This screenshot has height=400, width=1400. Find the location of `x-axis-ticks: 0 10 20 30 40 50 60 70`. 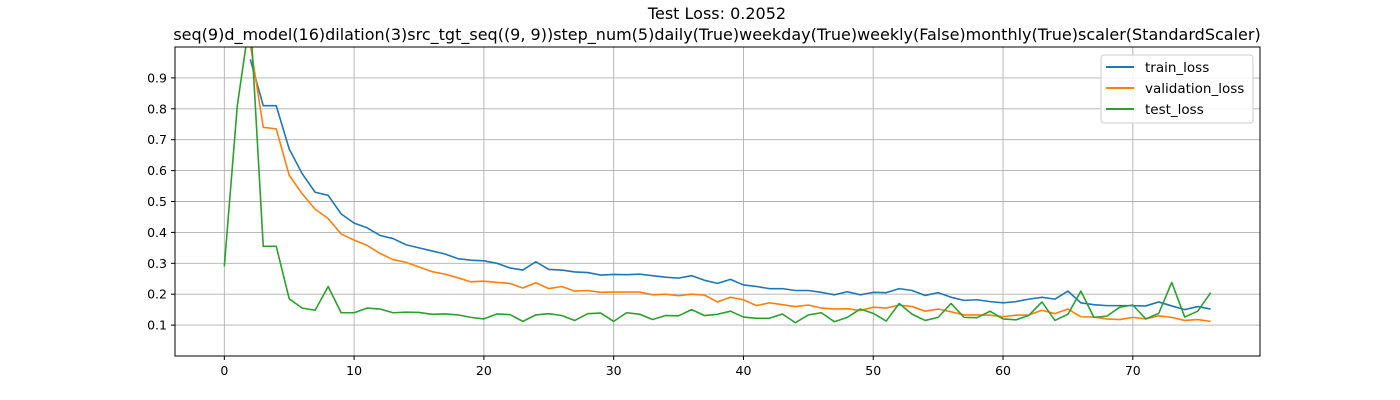

x-axis-ticks: 0 10 20 30 40 50 60 70 is located at coordinates (680, 367).